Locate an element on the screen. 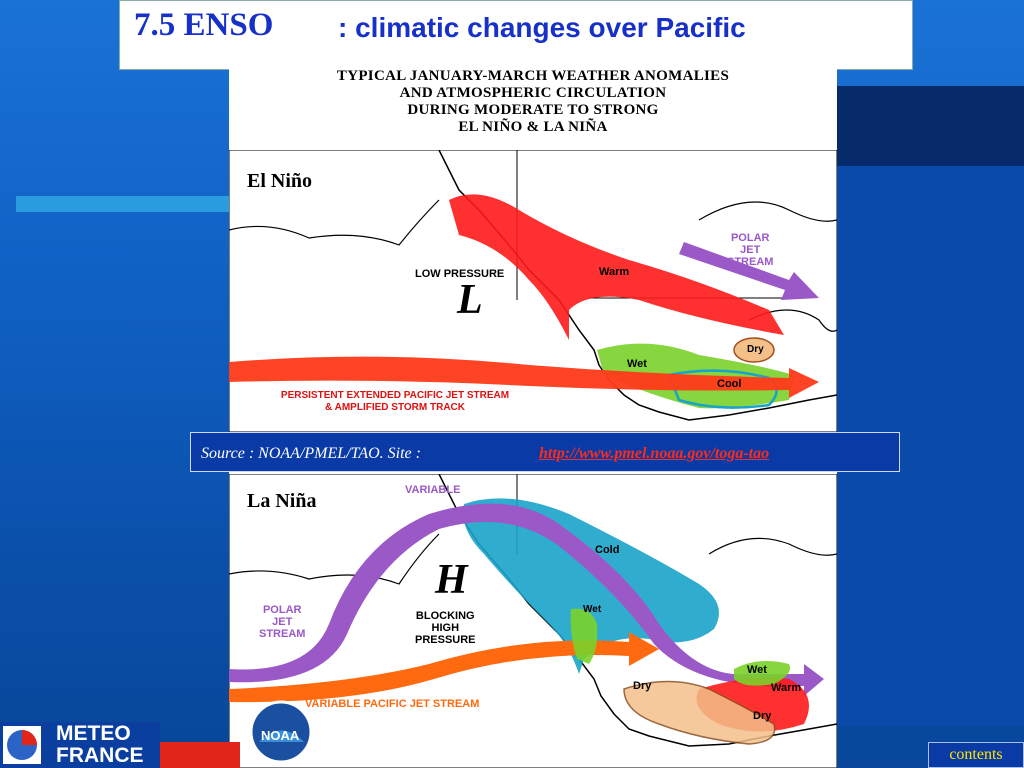 The image size is (1024, 768). slide-title-box: 7.5 ENSO : climatic changes over Pacific is located at coordinates (516, 35).